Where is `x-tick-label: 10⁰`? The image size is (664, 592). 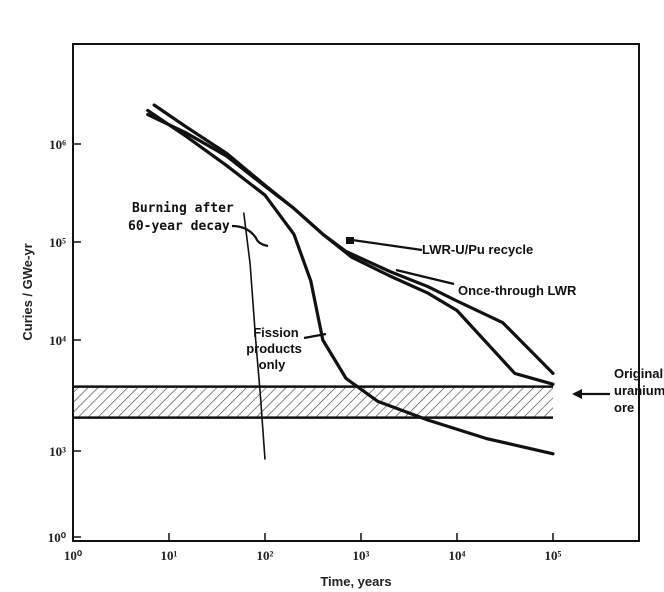 x-tick-label: 10⁰ is located at coordinates (73, 555).